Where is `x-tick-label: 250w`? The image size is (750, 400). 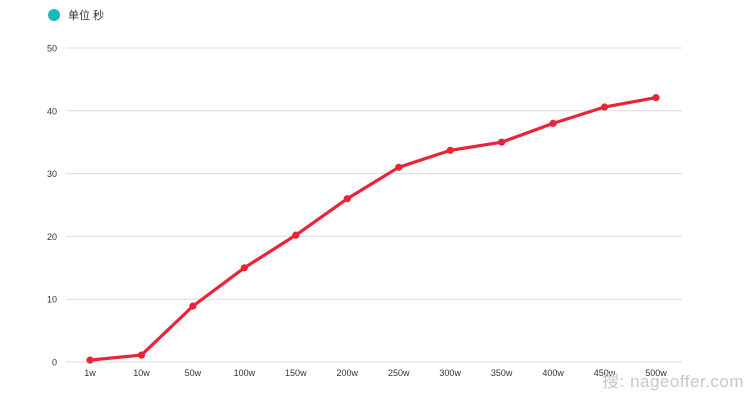 x-tick-label: 250w is located at coordinates (399, 373).